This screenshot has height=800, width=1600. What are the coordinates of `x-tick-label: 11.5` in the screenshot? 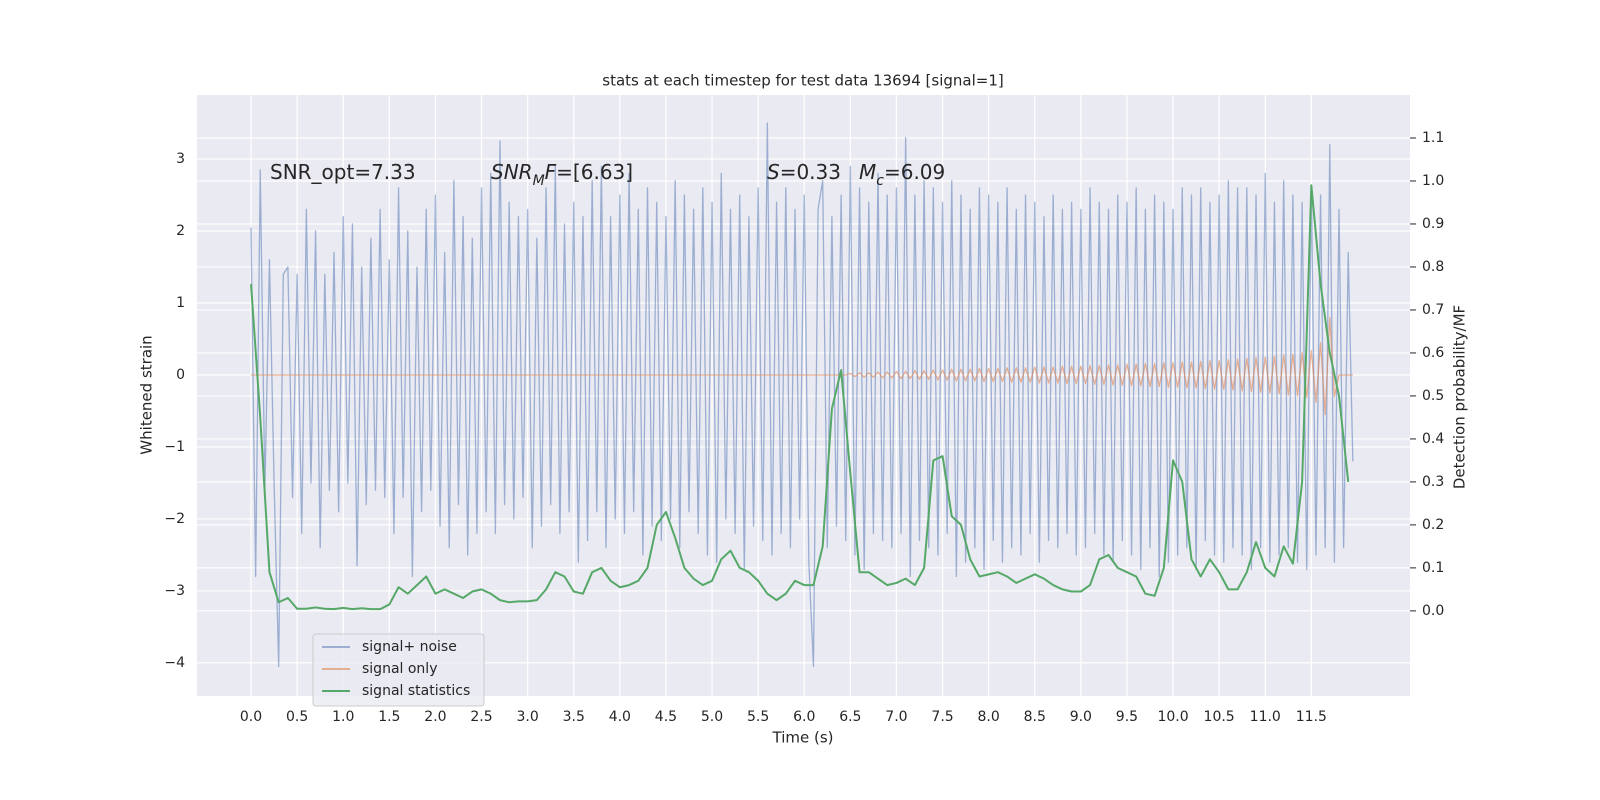 It's located at (1311, 717).